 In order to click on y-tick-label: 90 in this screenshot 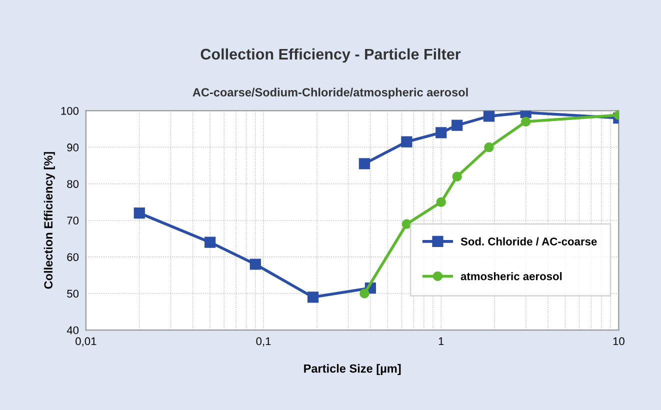, I will do `click(73, 148)`.